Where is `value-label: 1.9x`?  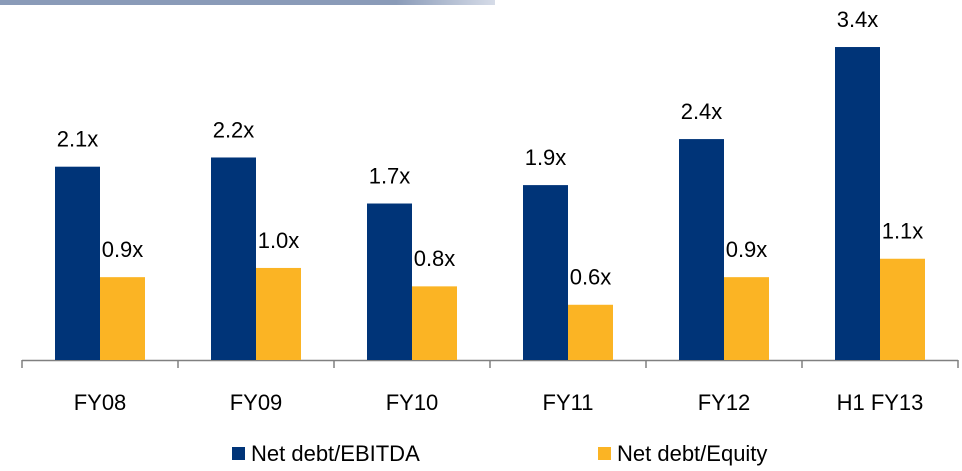
value-label: 1.9x is located at coordinates (546, 157).